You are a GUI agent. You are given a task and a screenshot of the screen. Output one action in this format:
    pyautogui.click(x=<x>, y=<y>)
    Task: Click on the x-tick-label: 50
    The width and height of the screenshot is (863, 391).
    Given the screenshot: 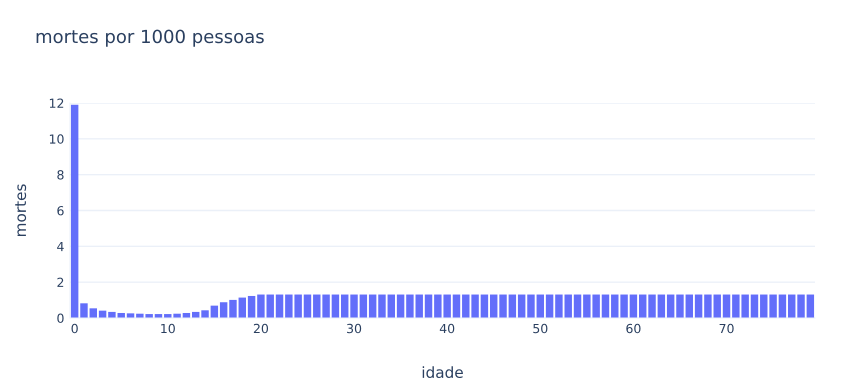 What is the action you would take?
    pyautogui.click(x=540, y=329)
    